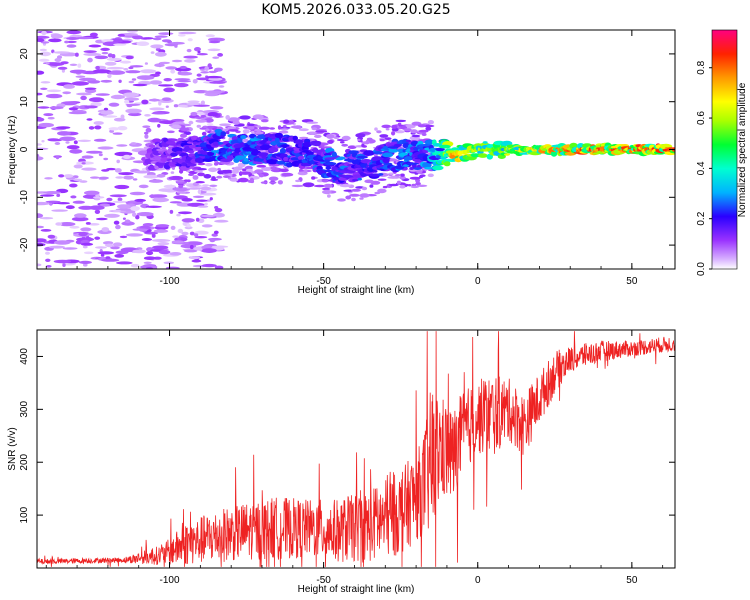 Image resolution: width=750 pixels, height=600 pixels. I want to click on figure-title: KOM5.2026.033.05.20.G25, so click(355, 10).